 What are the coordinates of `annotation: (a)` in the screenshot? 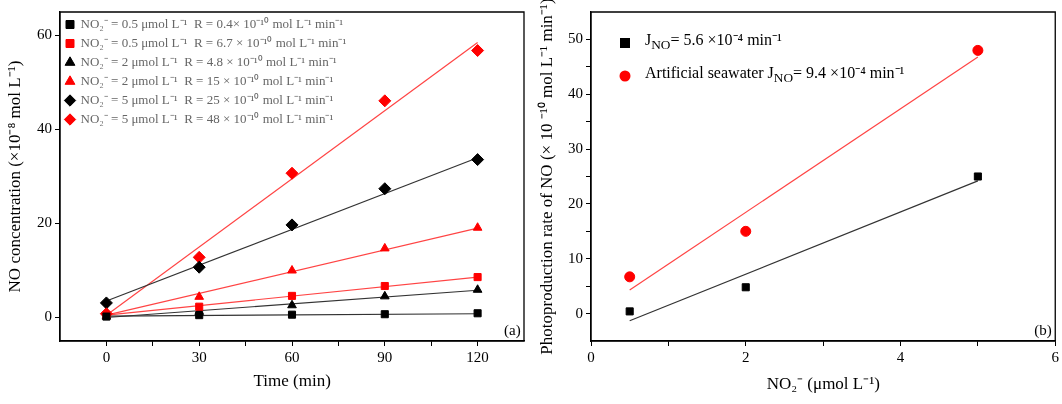 It's located at (512, 330).